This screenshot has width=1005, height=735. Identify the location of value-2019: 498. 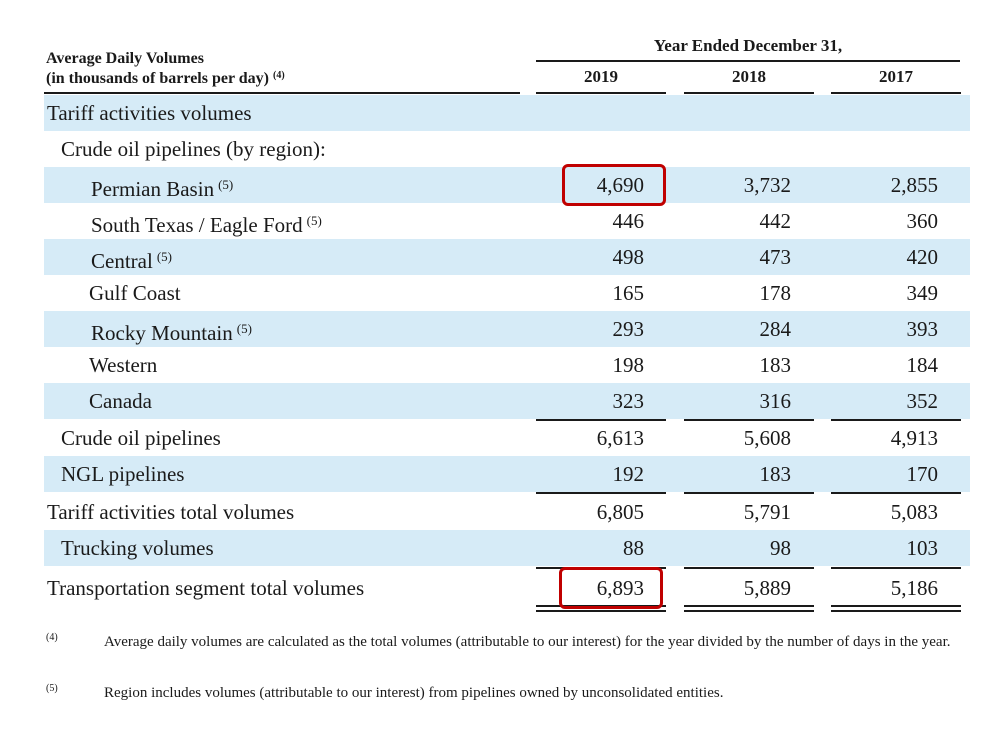
(628, 257).